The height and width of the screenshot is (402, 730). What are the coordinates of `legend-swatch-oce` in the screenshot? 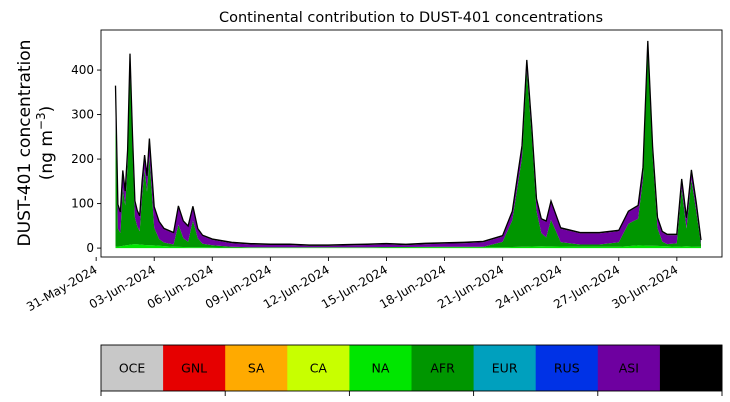 It's located at (132, 368).